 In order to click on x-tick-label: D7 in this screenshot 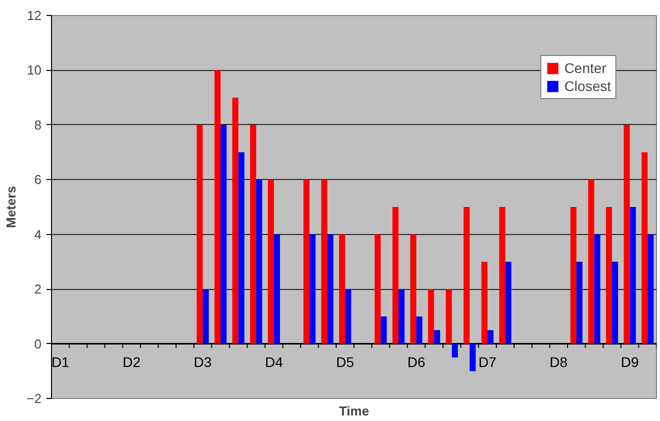, I will do `click(487, 362)`.